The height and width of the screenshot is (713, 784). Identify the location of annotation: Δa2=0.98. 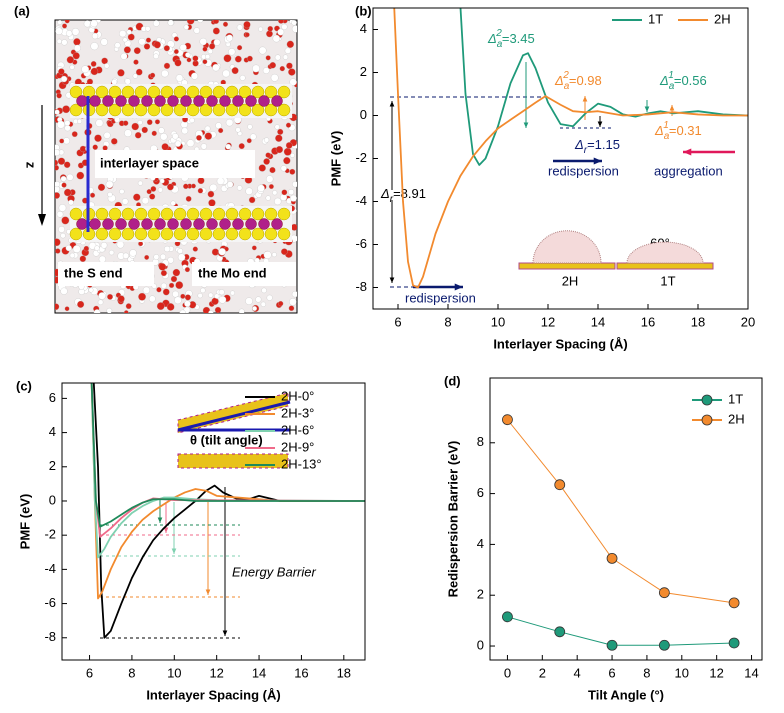
(578, 81).